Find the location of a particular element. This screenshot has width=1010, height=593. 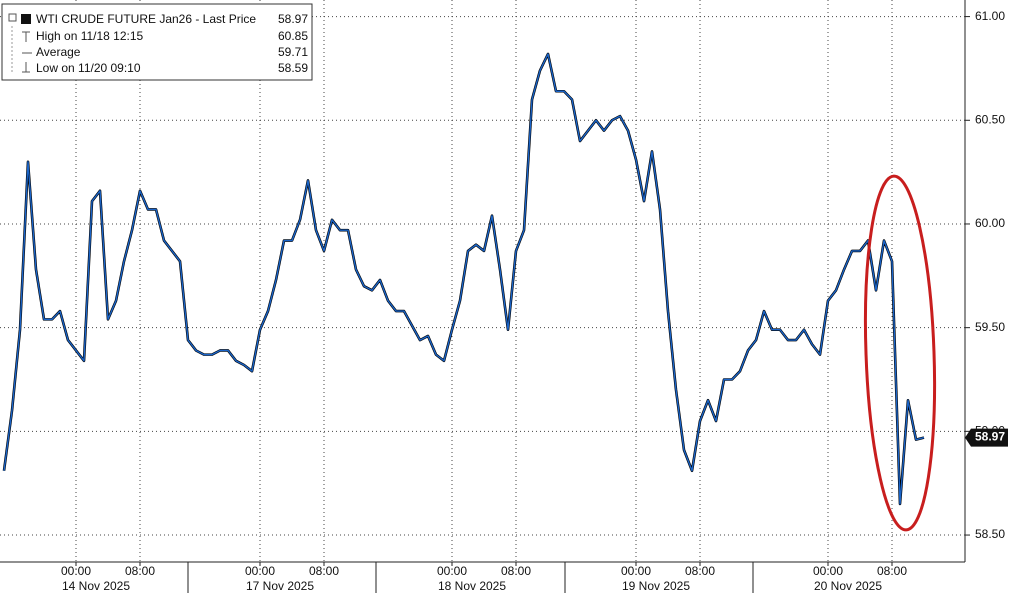

x-date-label: 20 Nov 2025 is located at coordinates (848, 586).